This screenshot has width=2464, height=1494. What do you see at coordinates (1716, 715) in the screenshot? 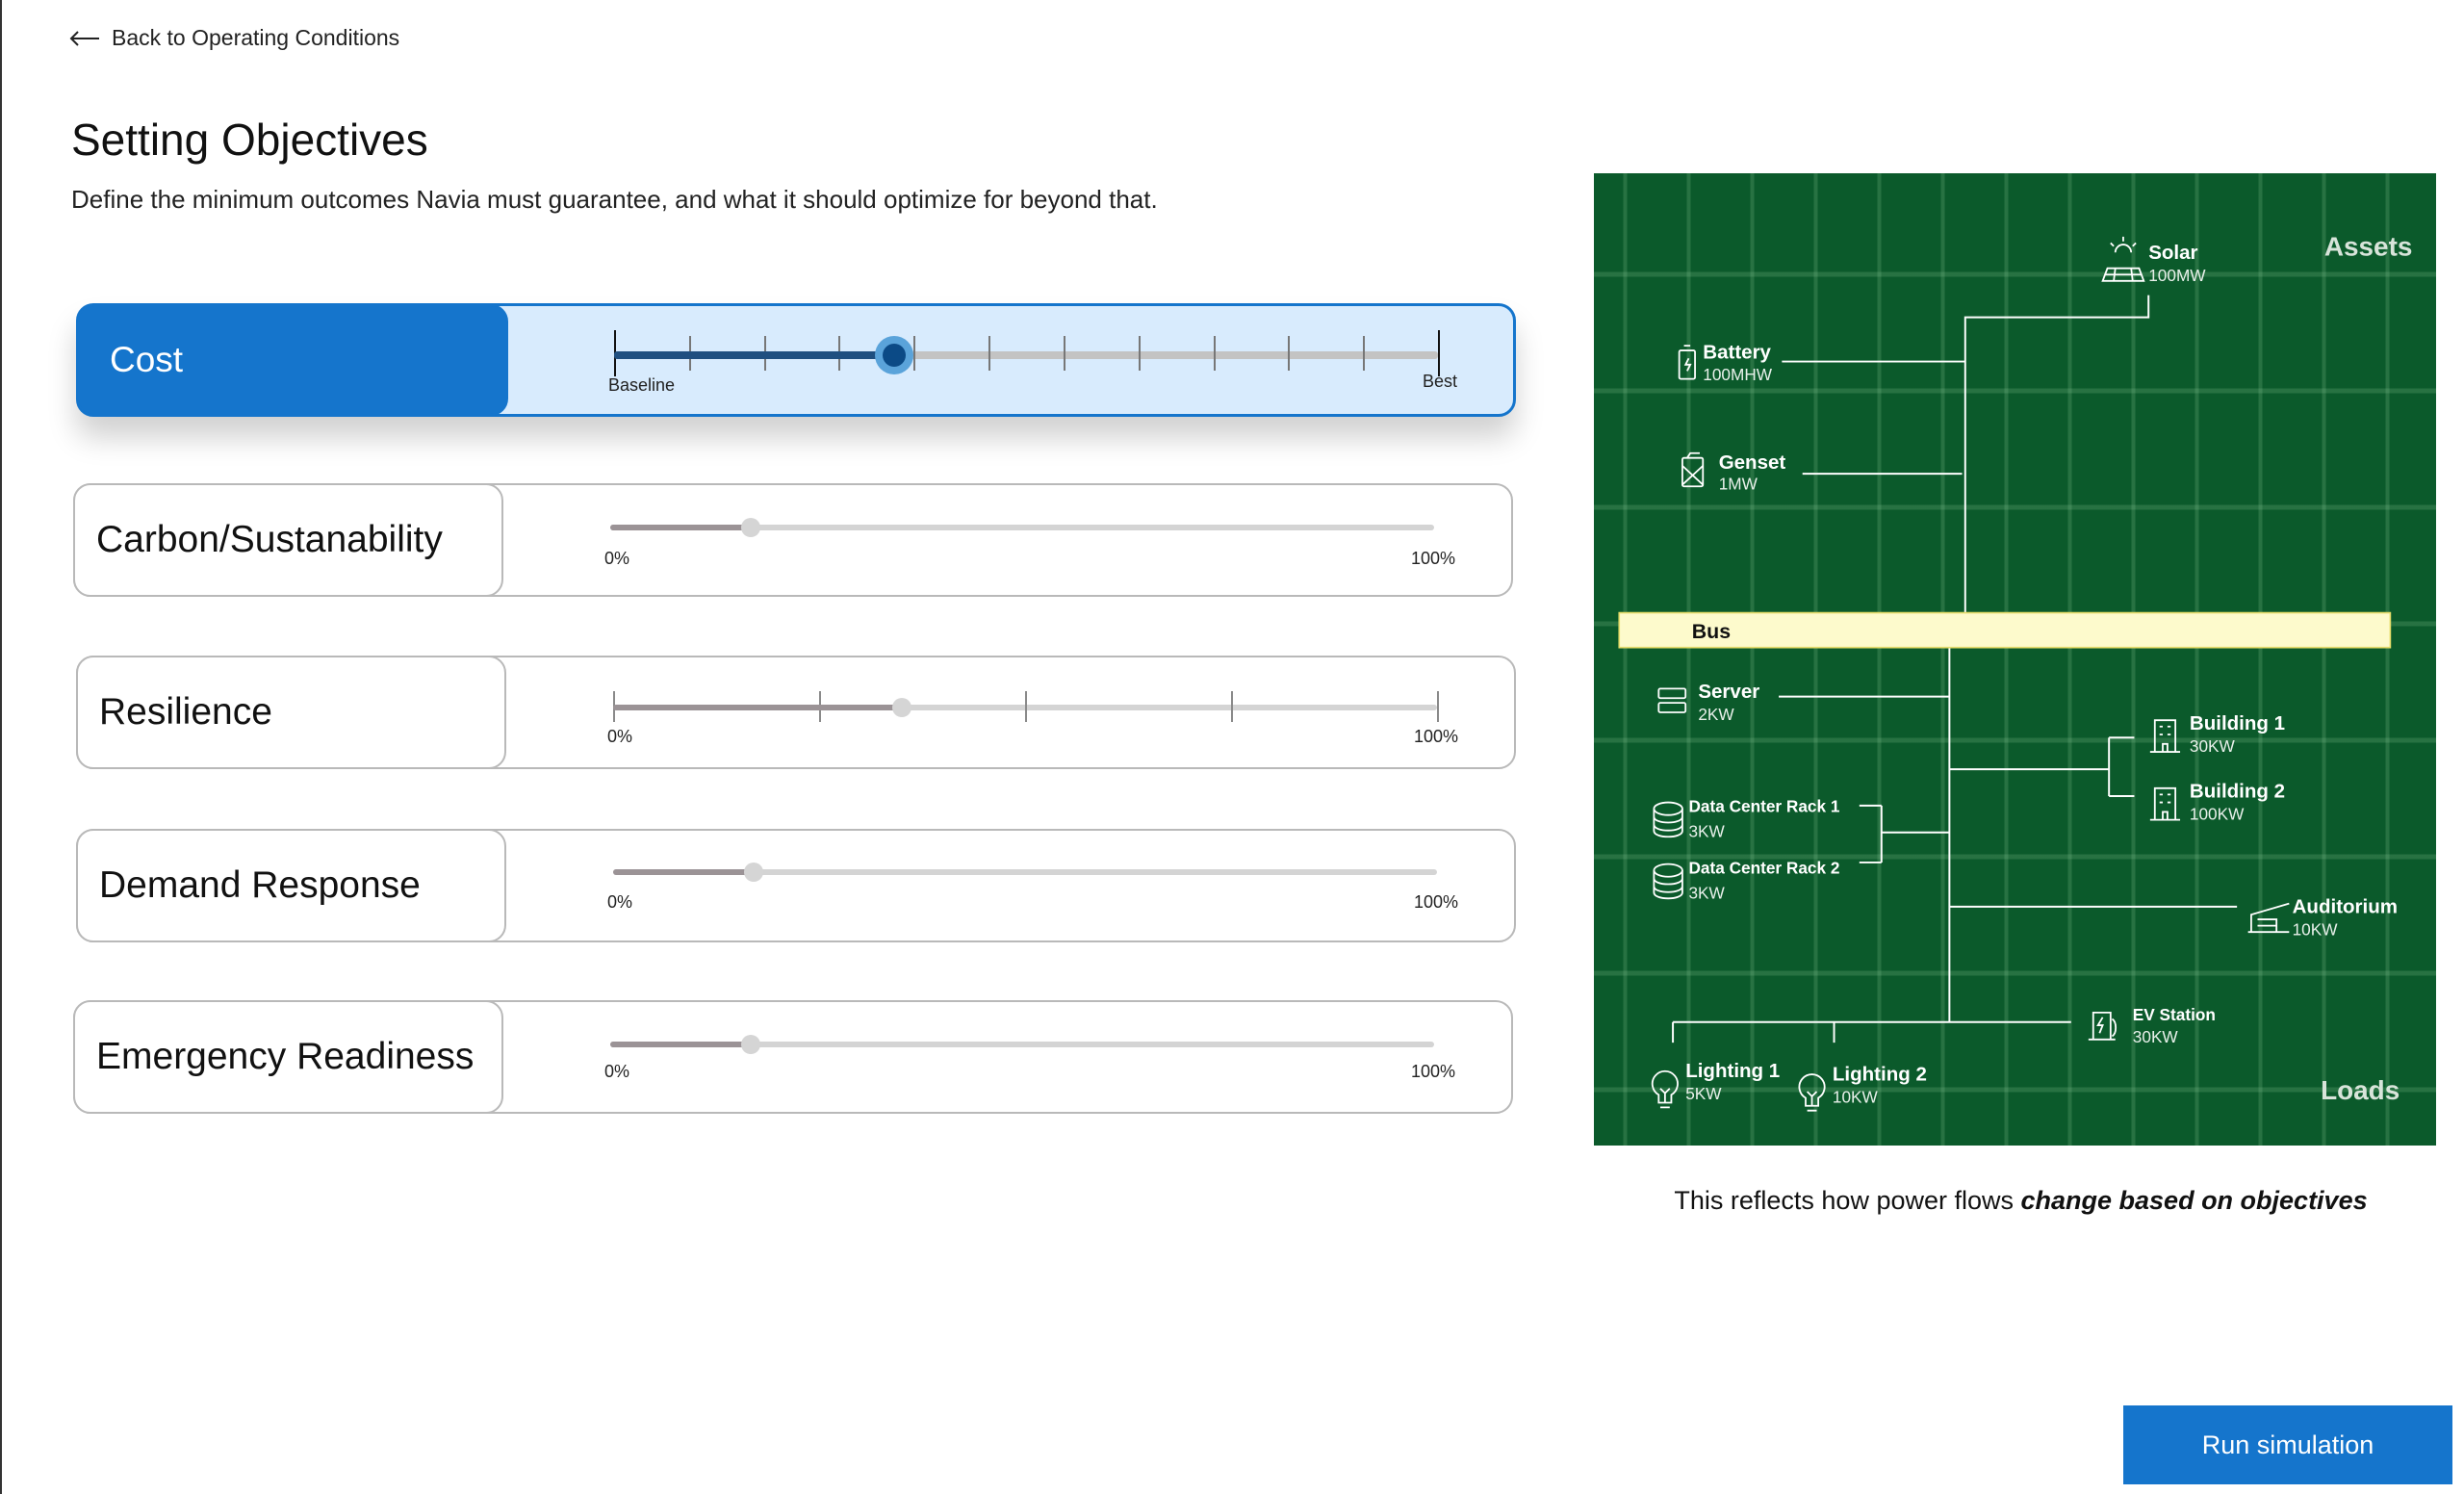
I see `node-rating: 2KW` at bounding box center [1716, 715].